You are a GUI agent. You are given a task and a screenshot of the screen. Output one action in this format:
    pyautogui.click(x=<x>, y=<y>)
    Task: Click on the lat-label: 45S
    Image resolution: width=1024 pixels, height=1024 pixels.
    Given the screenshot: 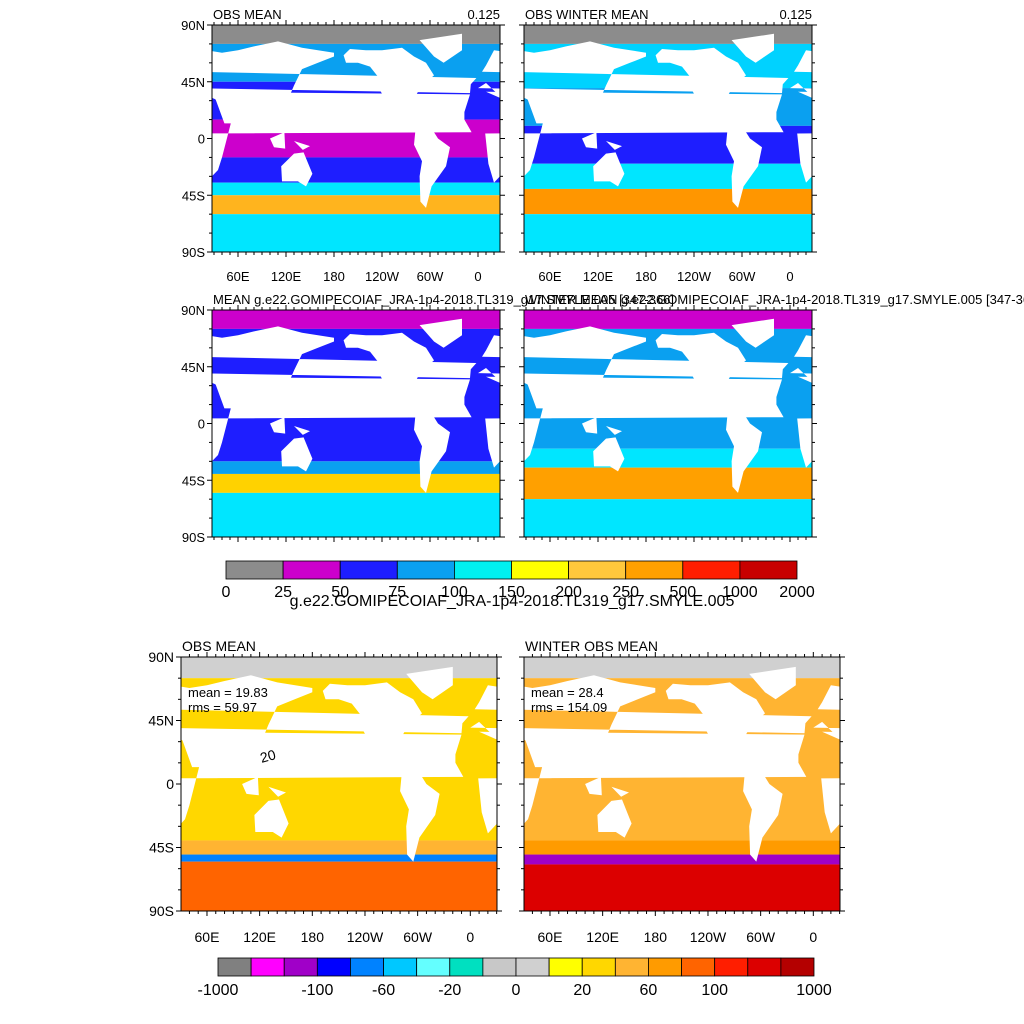 What is the action you would take?
    pyautogui.click(x=161, y=848)
    